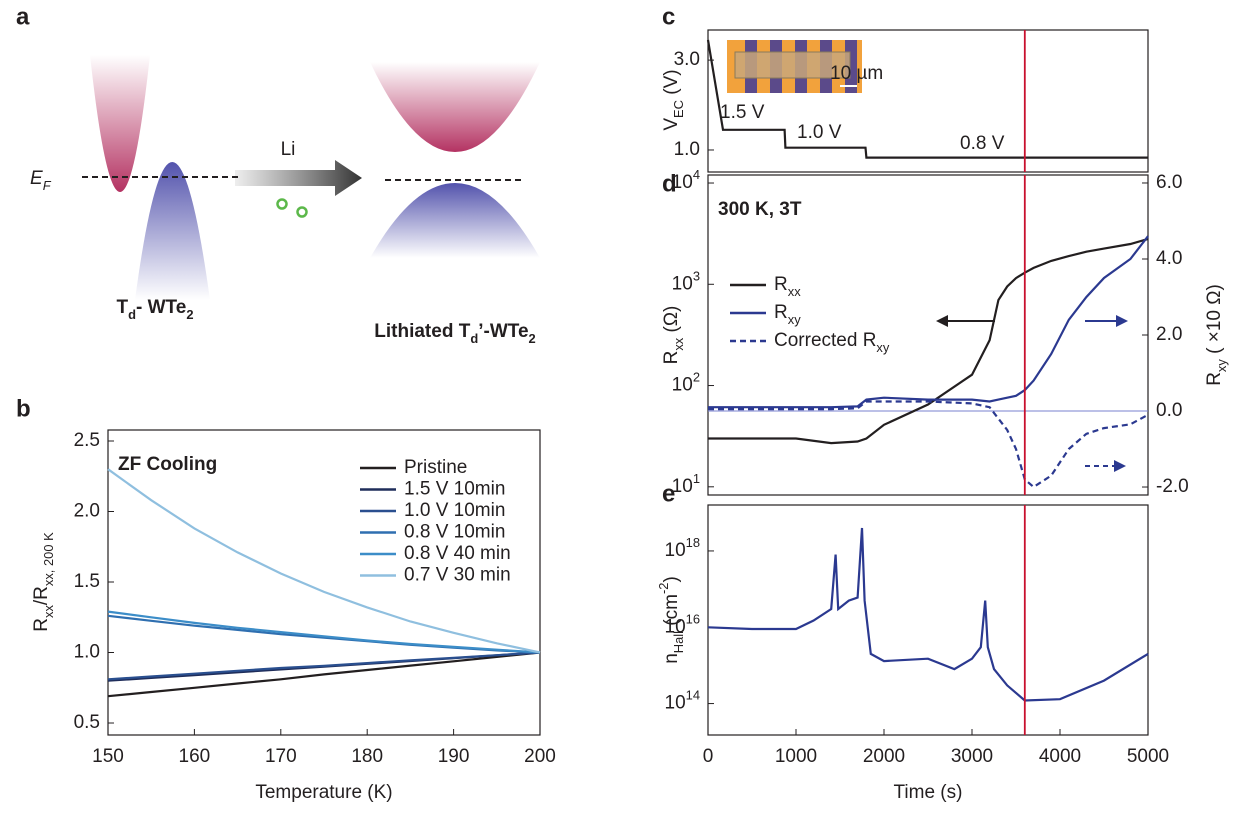  Describe the element at coordinates (687, 59) in the screenshot. I see `y-tick-label: 3.0` at that location.